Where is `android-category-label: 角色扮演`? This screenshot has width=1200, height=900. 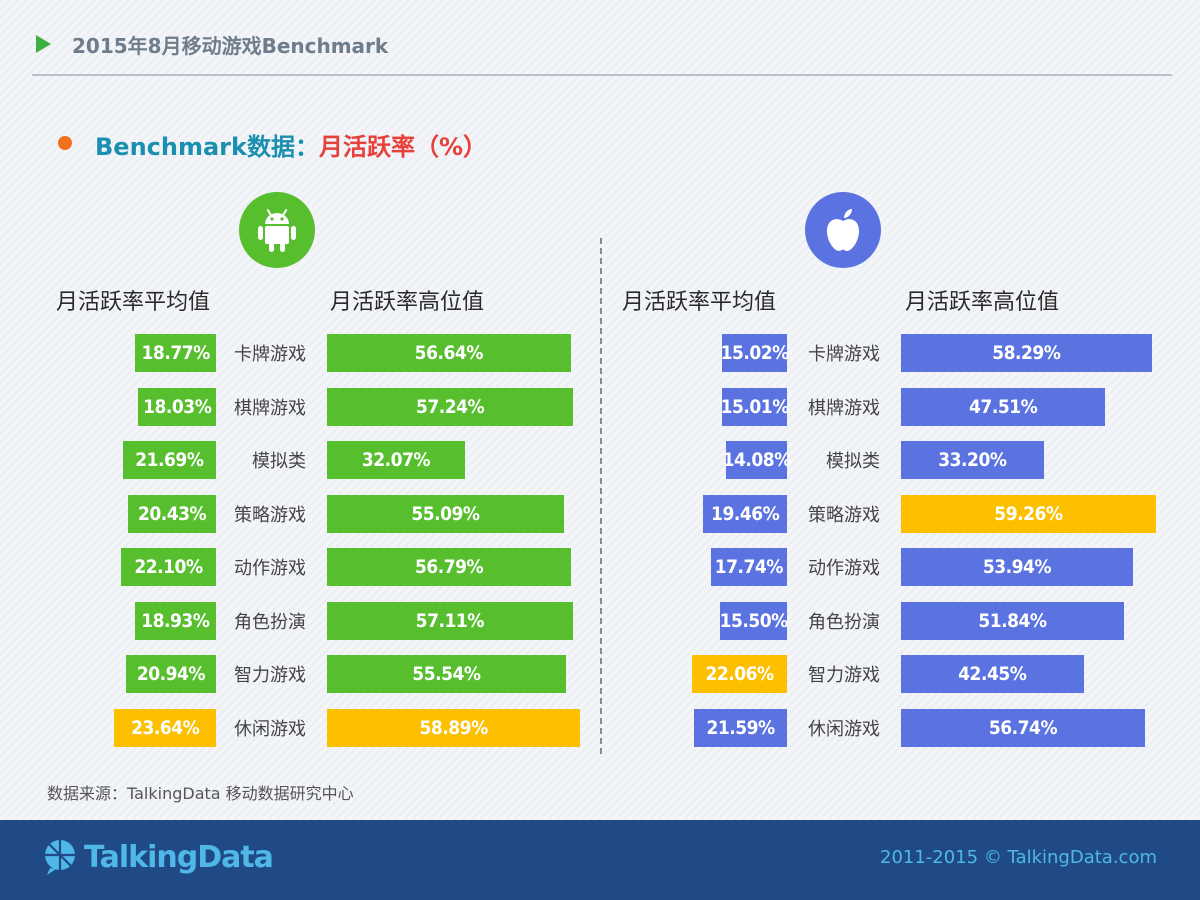 android-category-label: 角色扮演 is located at coordinates (270, 622).